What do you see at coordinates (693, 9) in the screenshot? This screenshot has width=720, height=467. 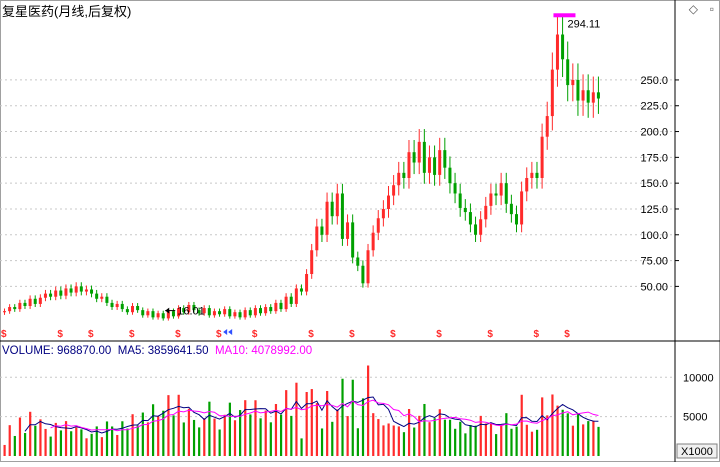 I see `diamond-icon: ◇` at bounding box center [693, 9].